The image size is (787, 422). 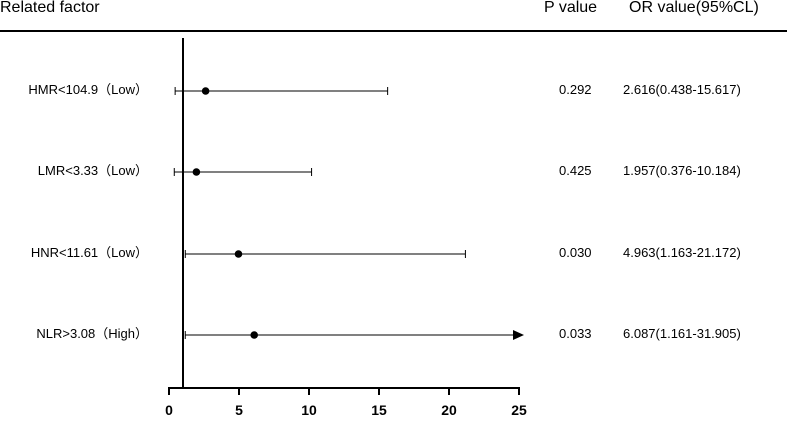 I want to click on x-tick-label: 10, so click(x=309, y=410).